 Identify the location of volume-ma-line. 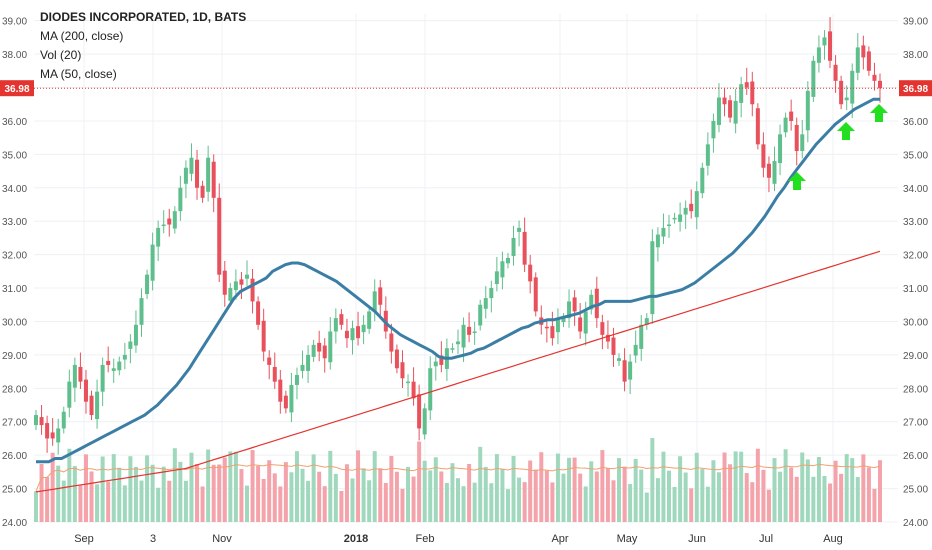
(458, 477).